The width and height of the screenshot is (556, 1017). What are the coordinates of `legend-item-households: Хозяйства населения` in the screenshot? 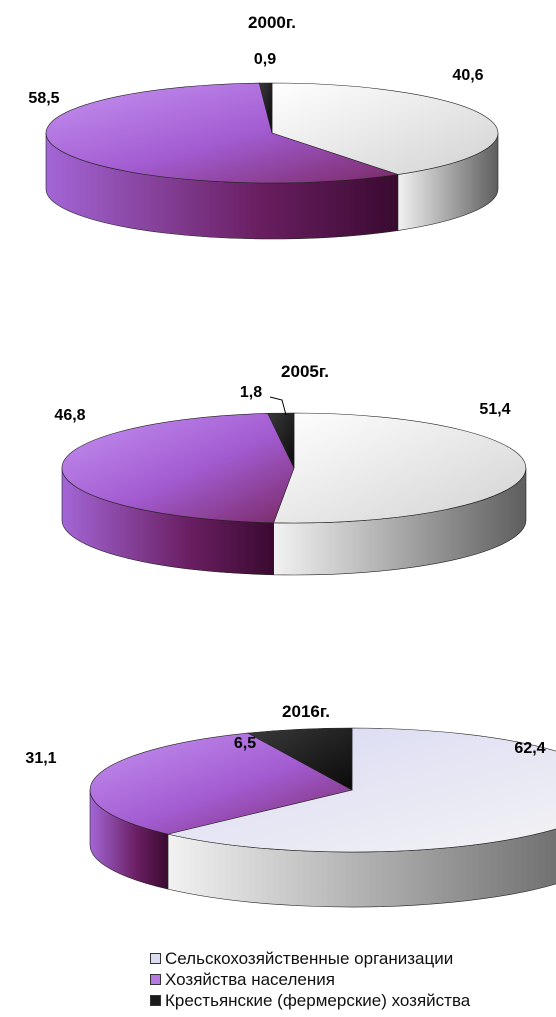 It's located at (350, 979).